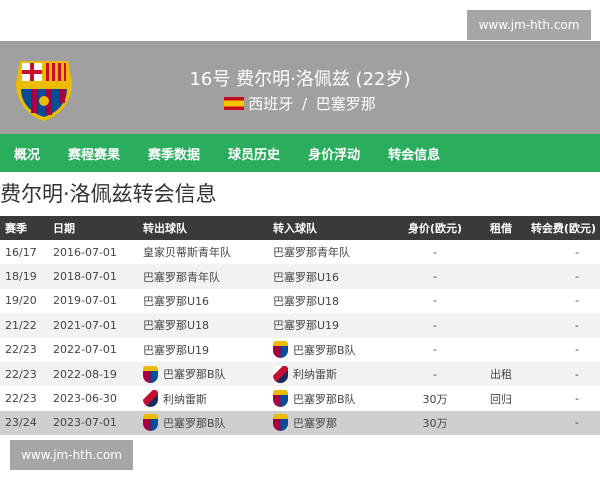 Image resolution: width=600 pixels, height=480 pixels. I want to click on player-subtitle: 西班牙 / 巴塞罗那, so click(300, 103).